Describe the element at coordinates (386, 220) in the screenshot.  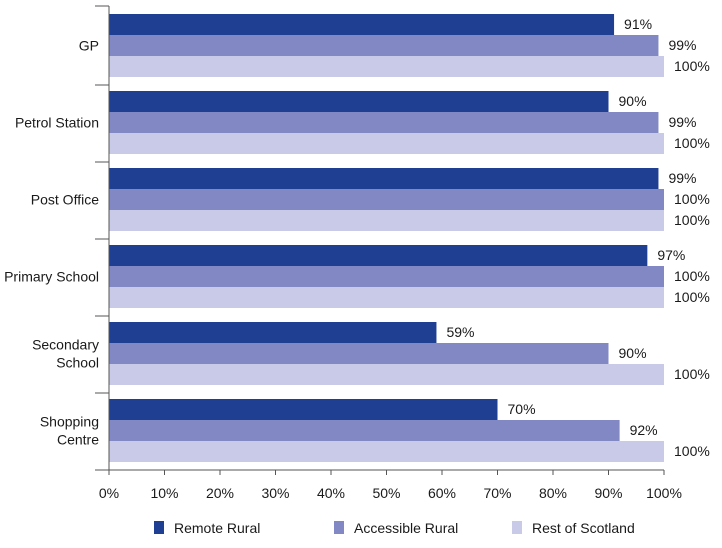
I see `bar-post-office-rest-of-scotland` at that location.